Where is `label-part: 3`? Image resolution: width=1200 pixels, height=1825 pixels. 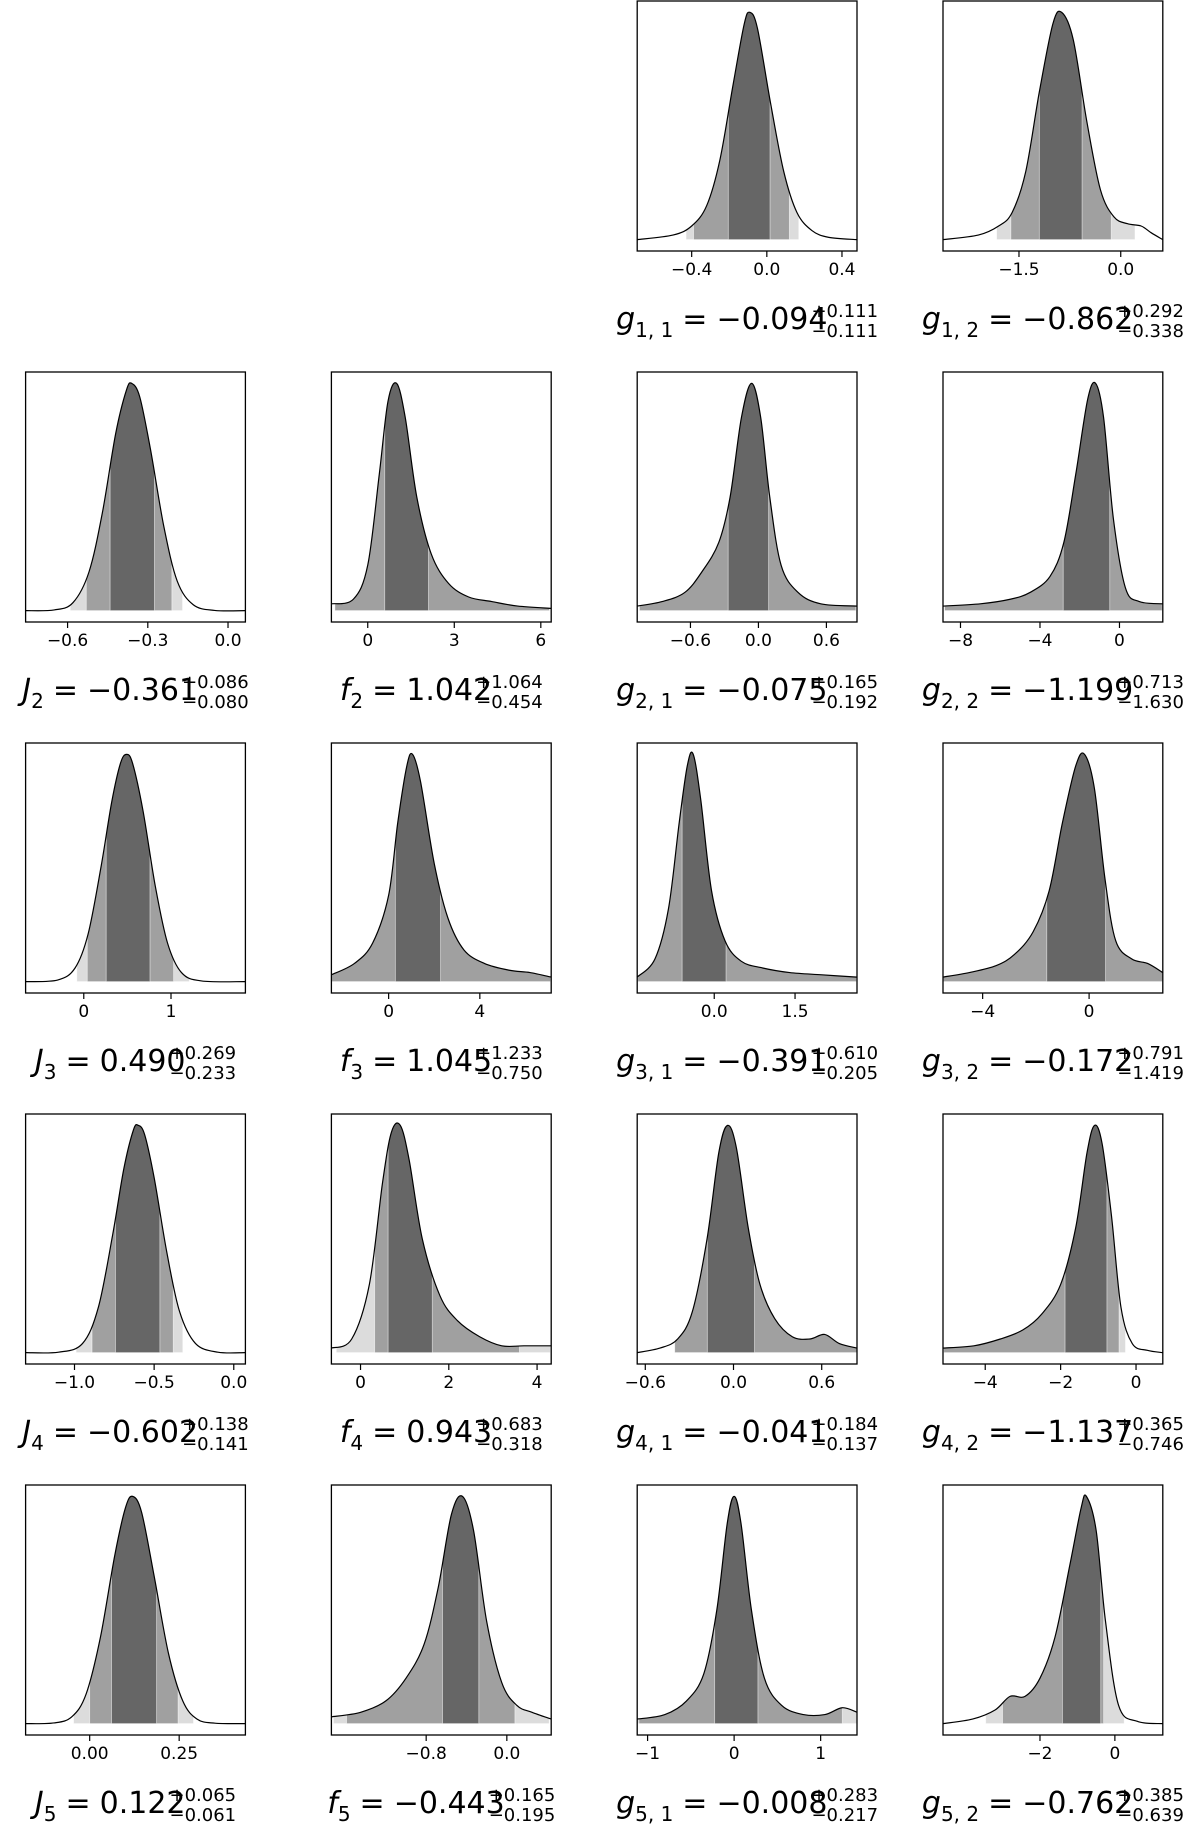 label-part: 3 is located at coordinates (356, 1072).